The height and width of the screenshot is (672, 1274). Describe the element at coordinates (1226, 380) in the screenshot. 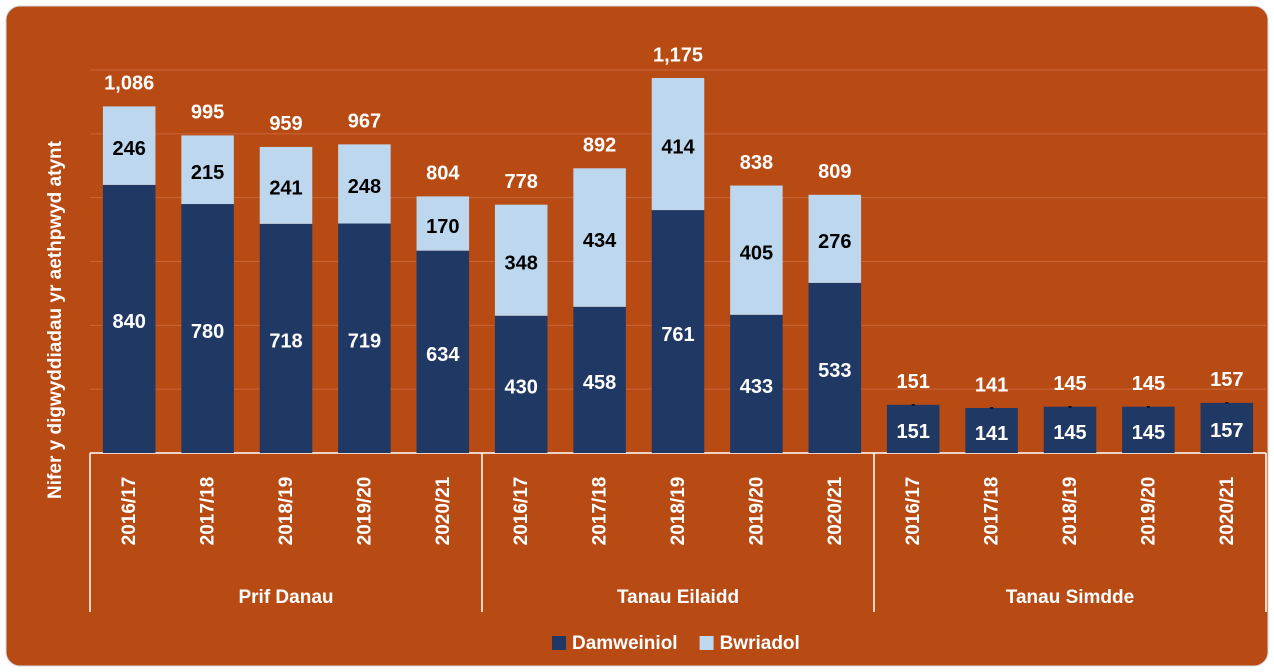

I see `total-label: 157` at that location.